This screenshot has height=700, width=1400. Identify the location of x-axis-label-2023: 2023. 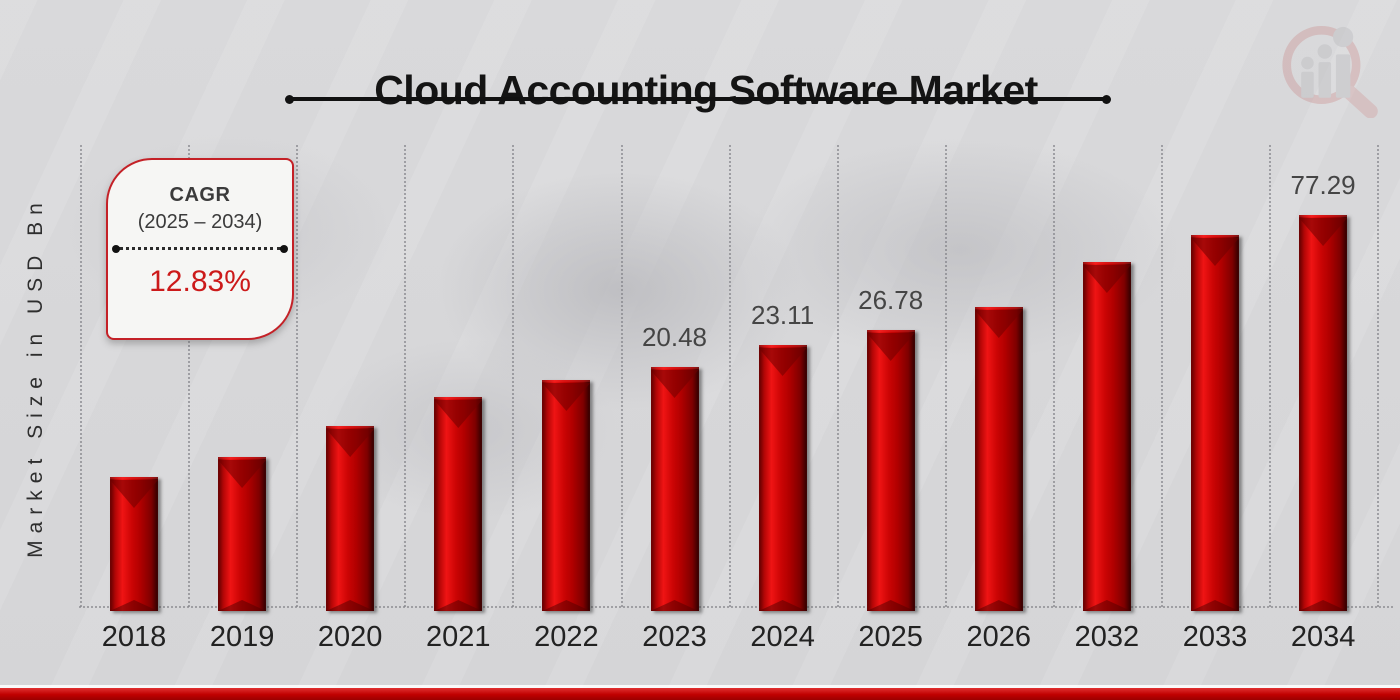
(674, 637).